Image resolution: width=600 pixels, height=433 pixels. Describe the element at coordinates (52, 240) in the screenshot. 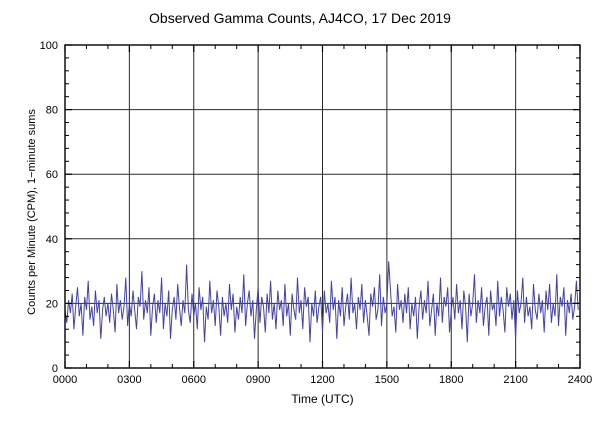

I see `y-tick-label: 40` at that location.